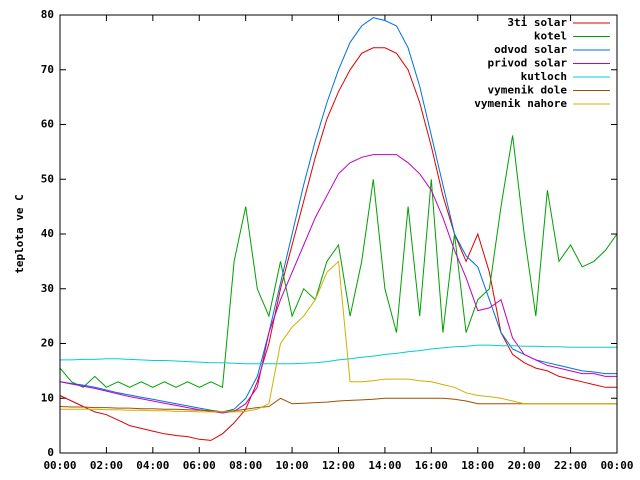 This screenshot has height=480, width=640. I want to click on y-tick-label: 40, so click(47, 233).